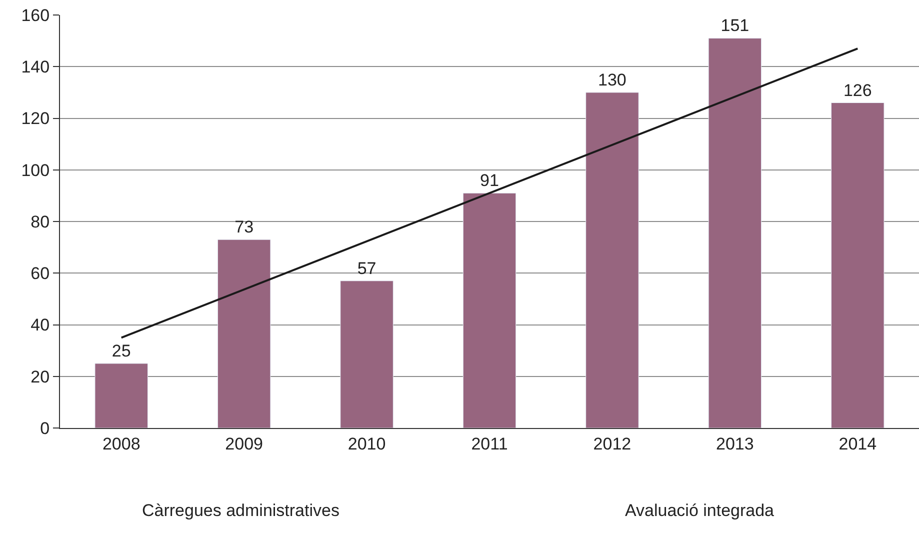  What do you see at coordinates (35, 170) in the screenshot?
I see `y-tick-label: 100` at bounding box center [35, 170].